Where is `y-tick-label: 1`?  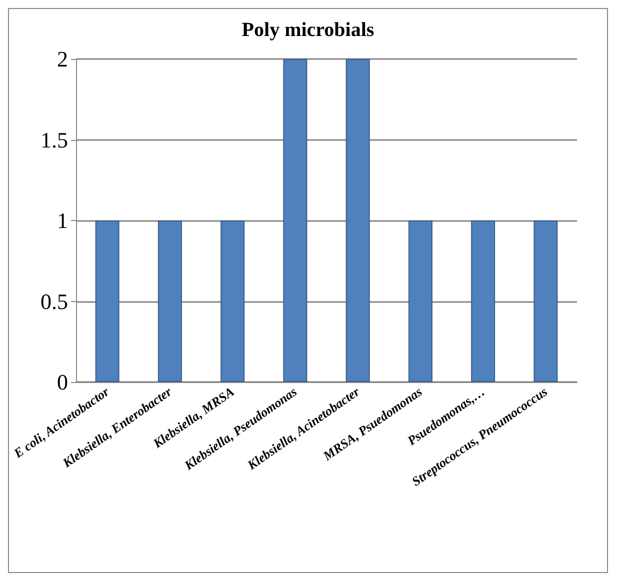 y-tick-label: 1 is located at coordinates (62, 220).